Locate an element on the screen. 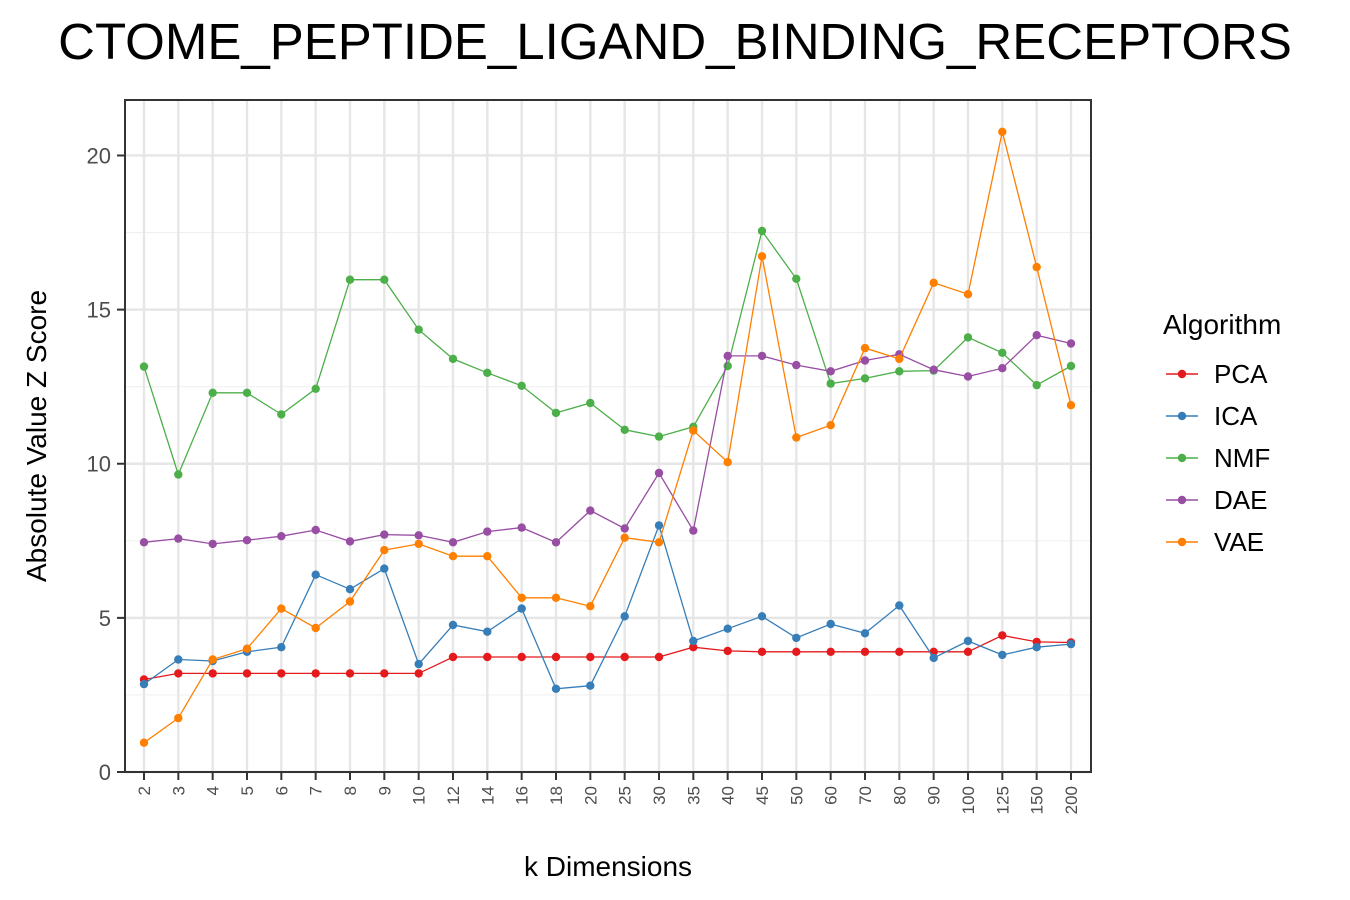 This screenshot has height=900, width=1350. x-tick-label: 6 is located at coordinates (281, 790).